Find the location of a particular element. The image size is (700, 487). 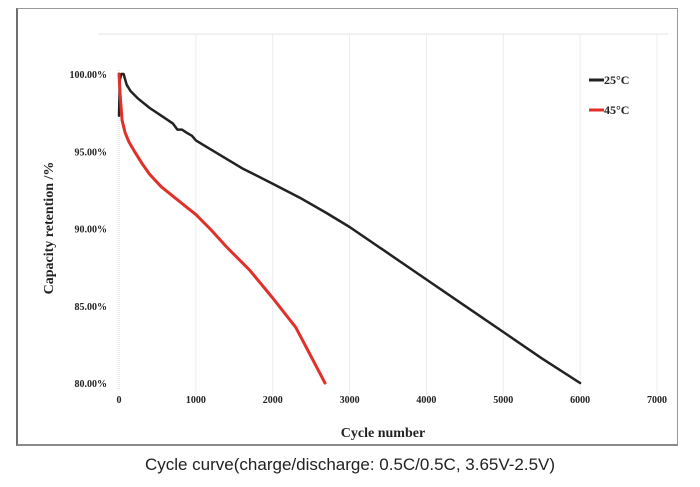

y-tick-label: 90.00% is located at coordinates (91, 230).